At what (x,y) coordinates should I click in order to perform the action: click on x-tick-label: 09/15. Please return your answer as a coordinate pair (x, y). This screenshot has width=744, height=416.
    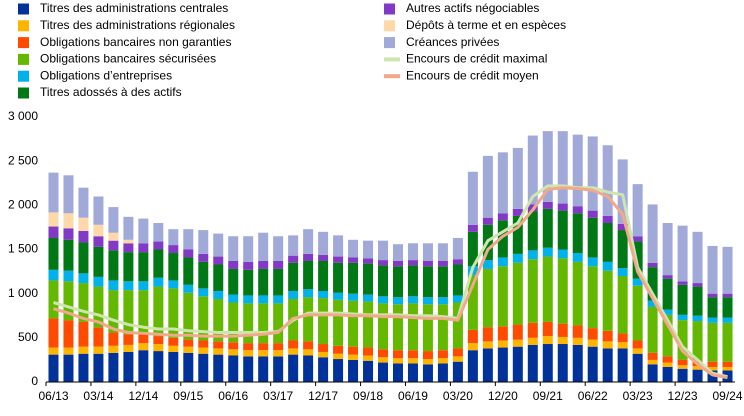
    Looking at the image, I should click on (188, 396).